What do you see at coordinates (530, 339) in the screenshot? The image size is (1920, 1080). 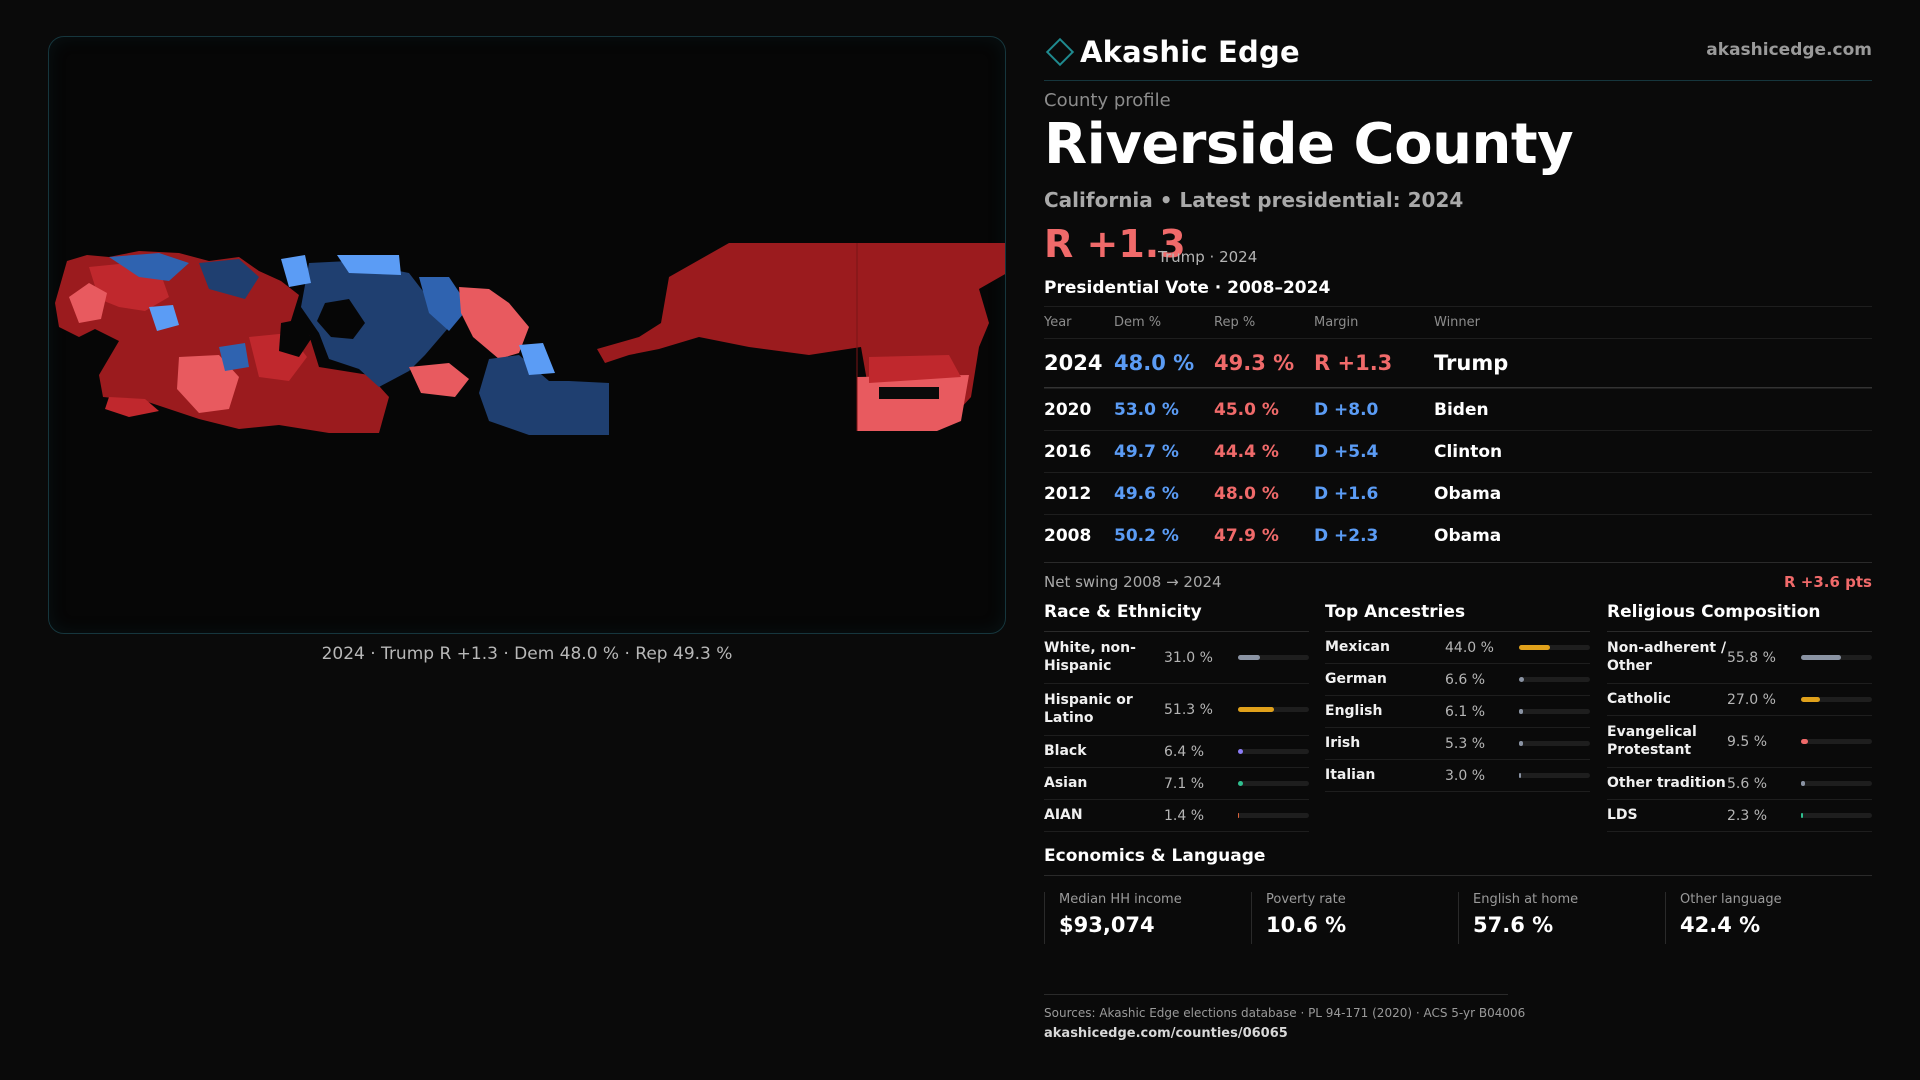 I see `precinct-map` at bounding box center [530, 339].